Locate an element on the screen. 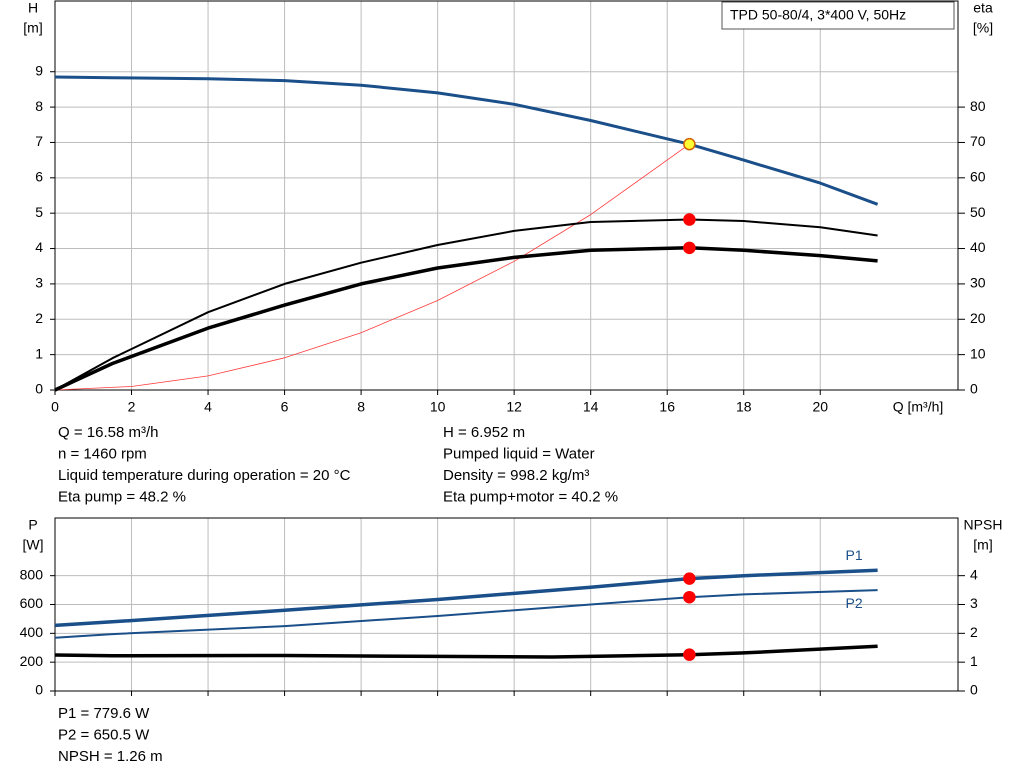 The image size is (1024, 781). series-label: P2 is located at coordinates (854, 603).